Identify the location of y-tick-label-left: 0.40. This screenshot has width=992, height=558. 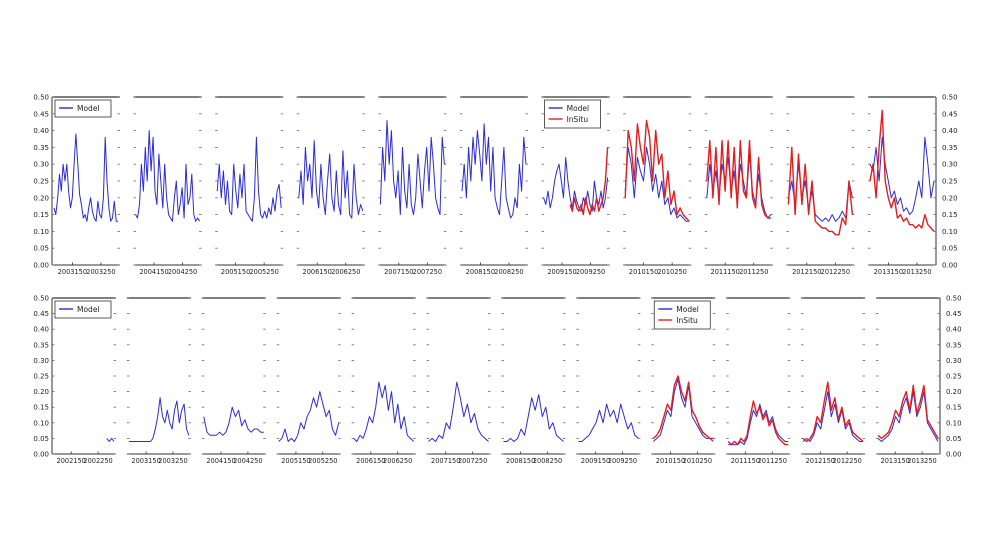
(41, 131).